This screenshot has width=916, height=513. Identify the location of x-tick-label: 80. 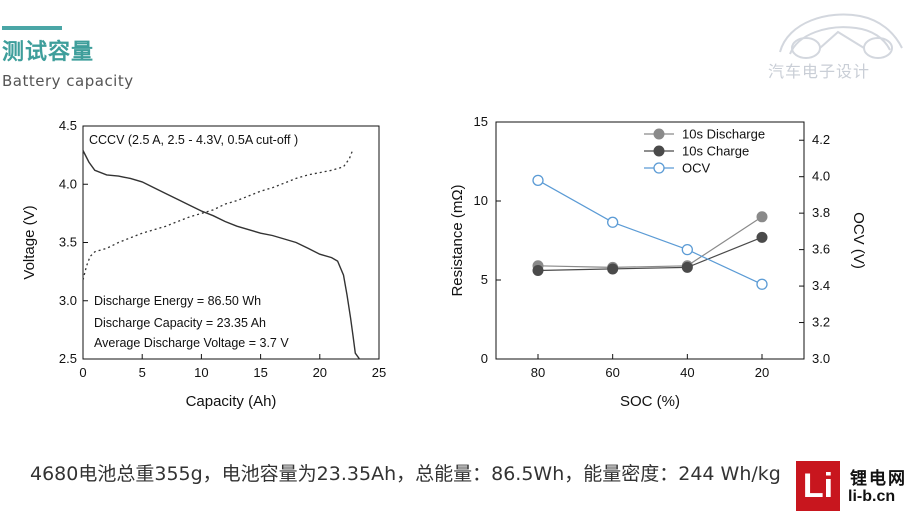
(538, 372).